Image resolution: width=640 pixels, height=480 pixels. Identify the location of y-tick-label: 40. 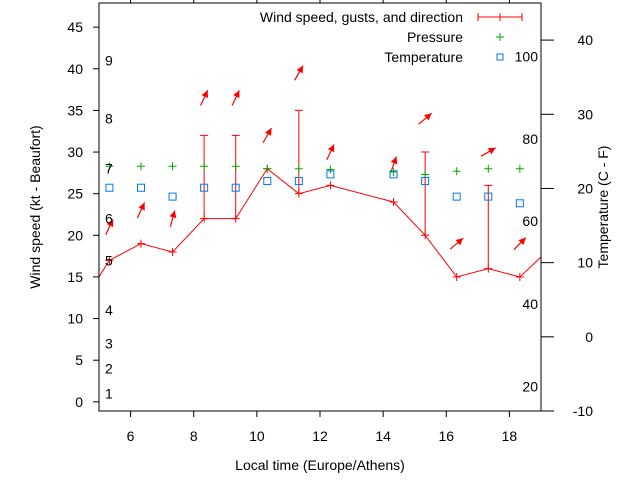
(75, 69).